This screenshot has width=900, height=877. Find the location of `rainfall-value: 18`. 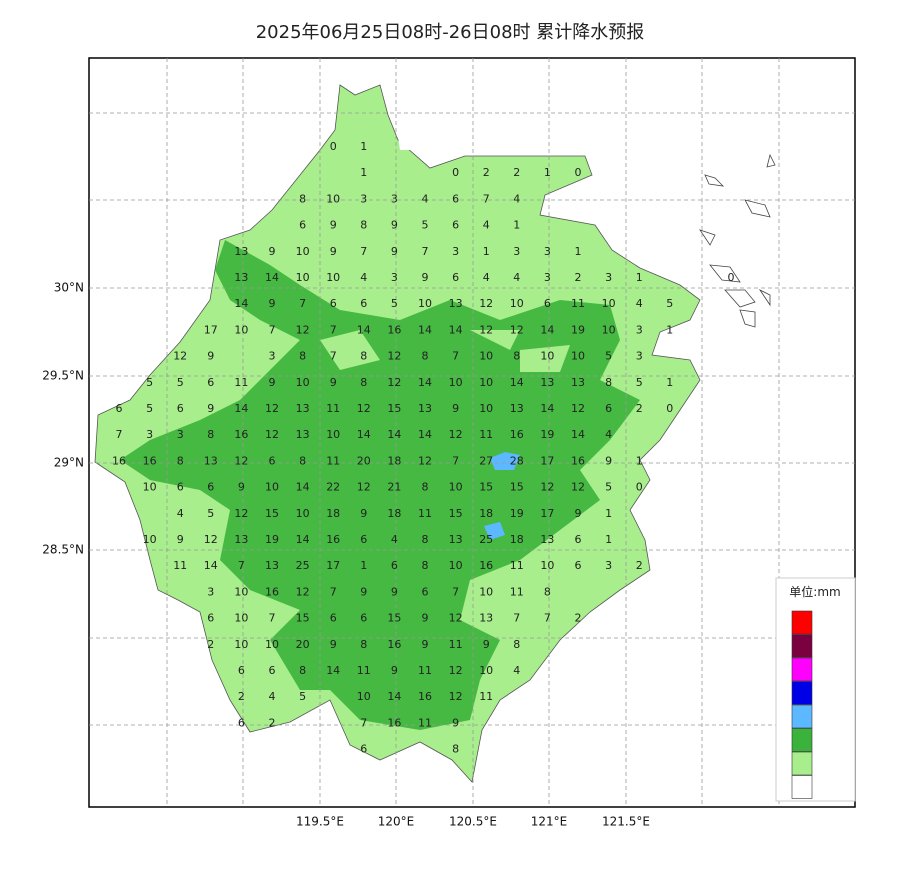

rainfall-value: 18 is located at coordinates (333, 513).